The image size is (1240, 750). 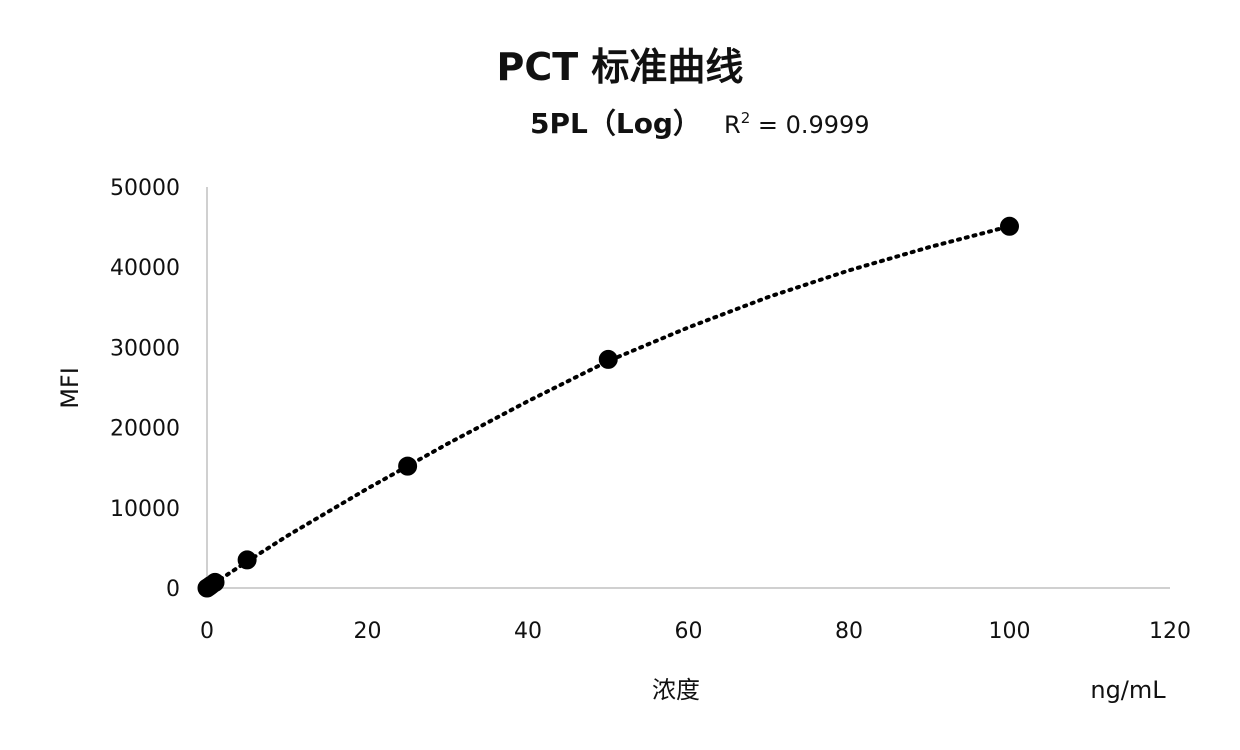 I want to click on y-tick-label-2: 20000, so click(x=145, y=429).